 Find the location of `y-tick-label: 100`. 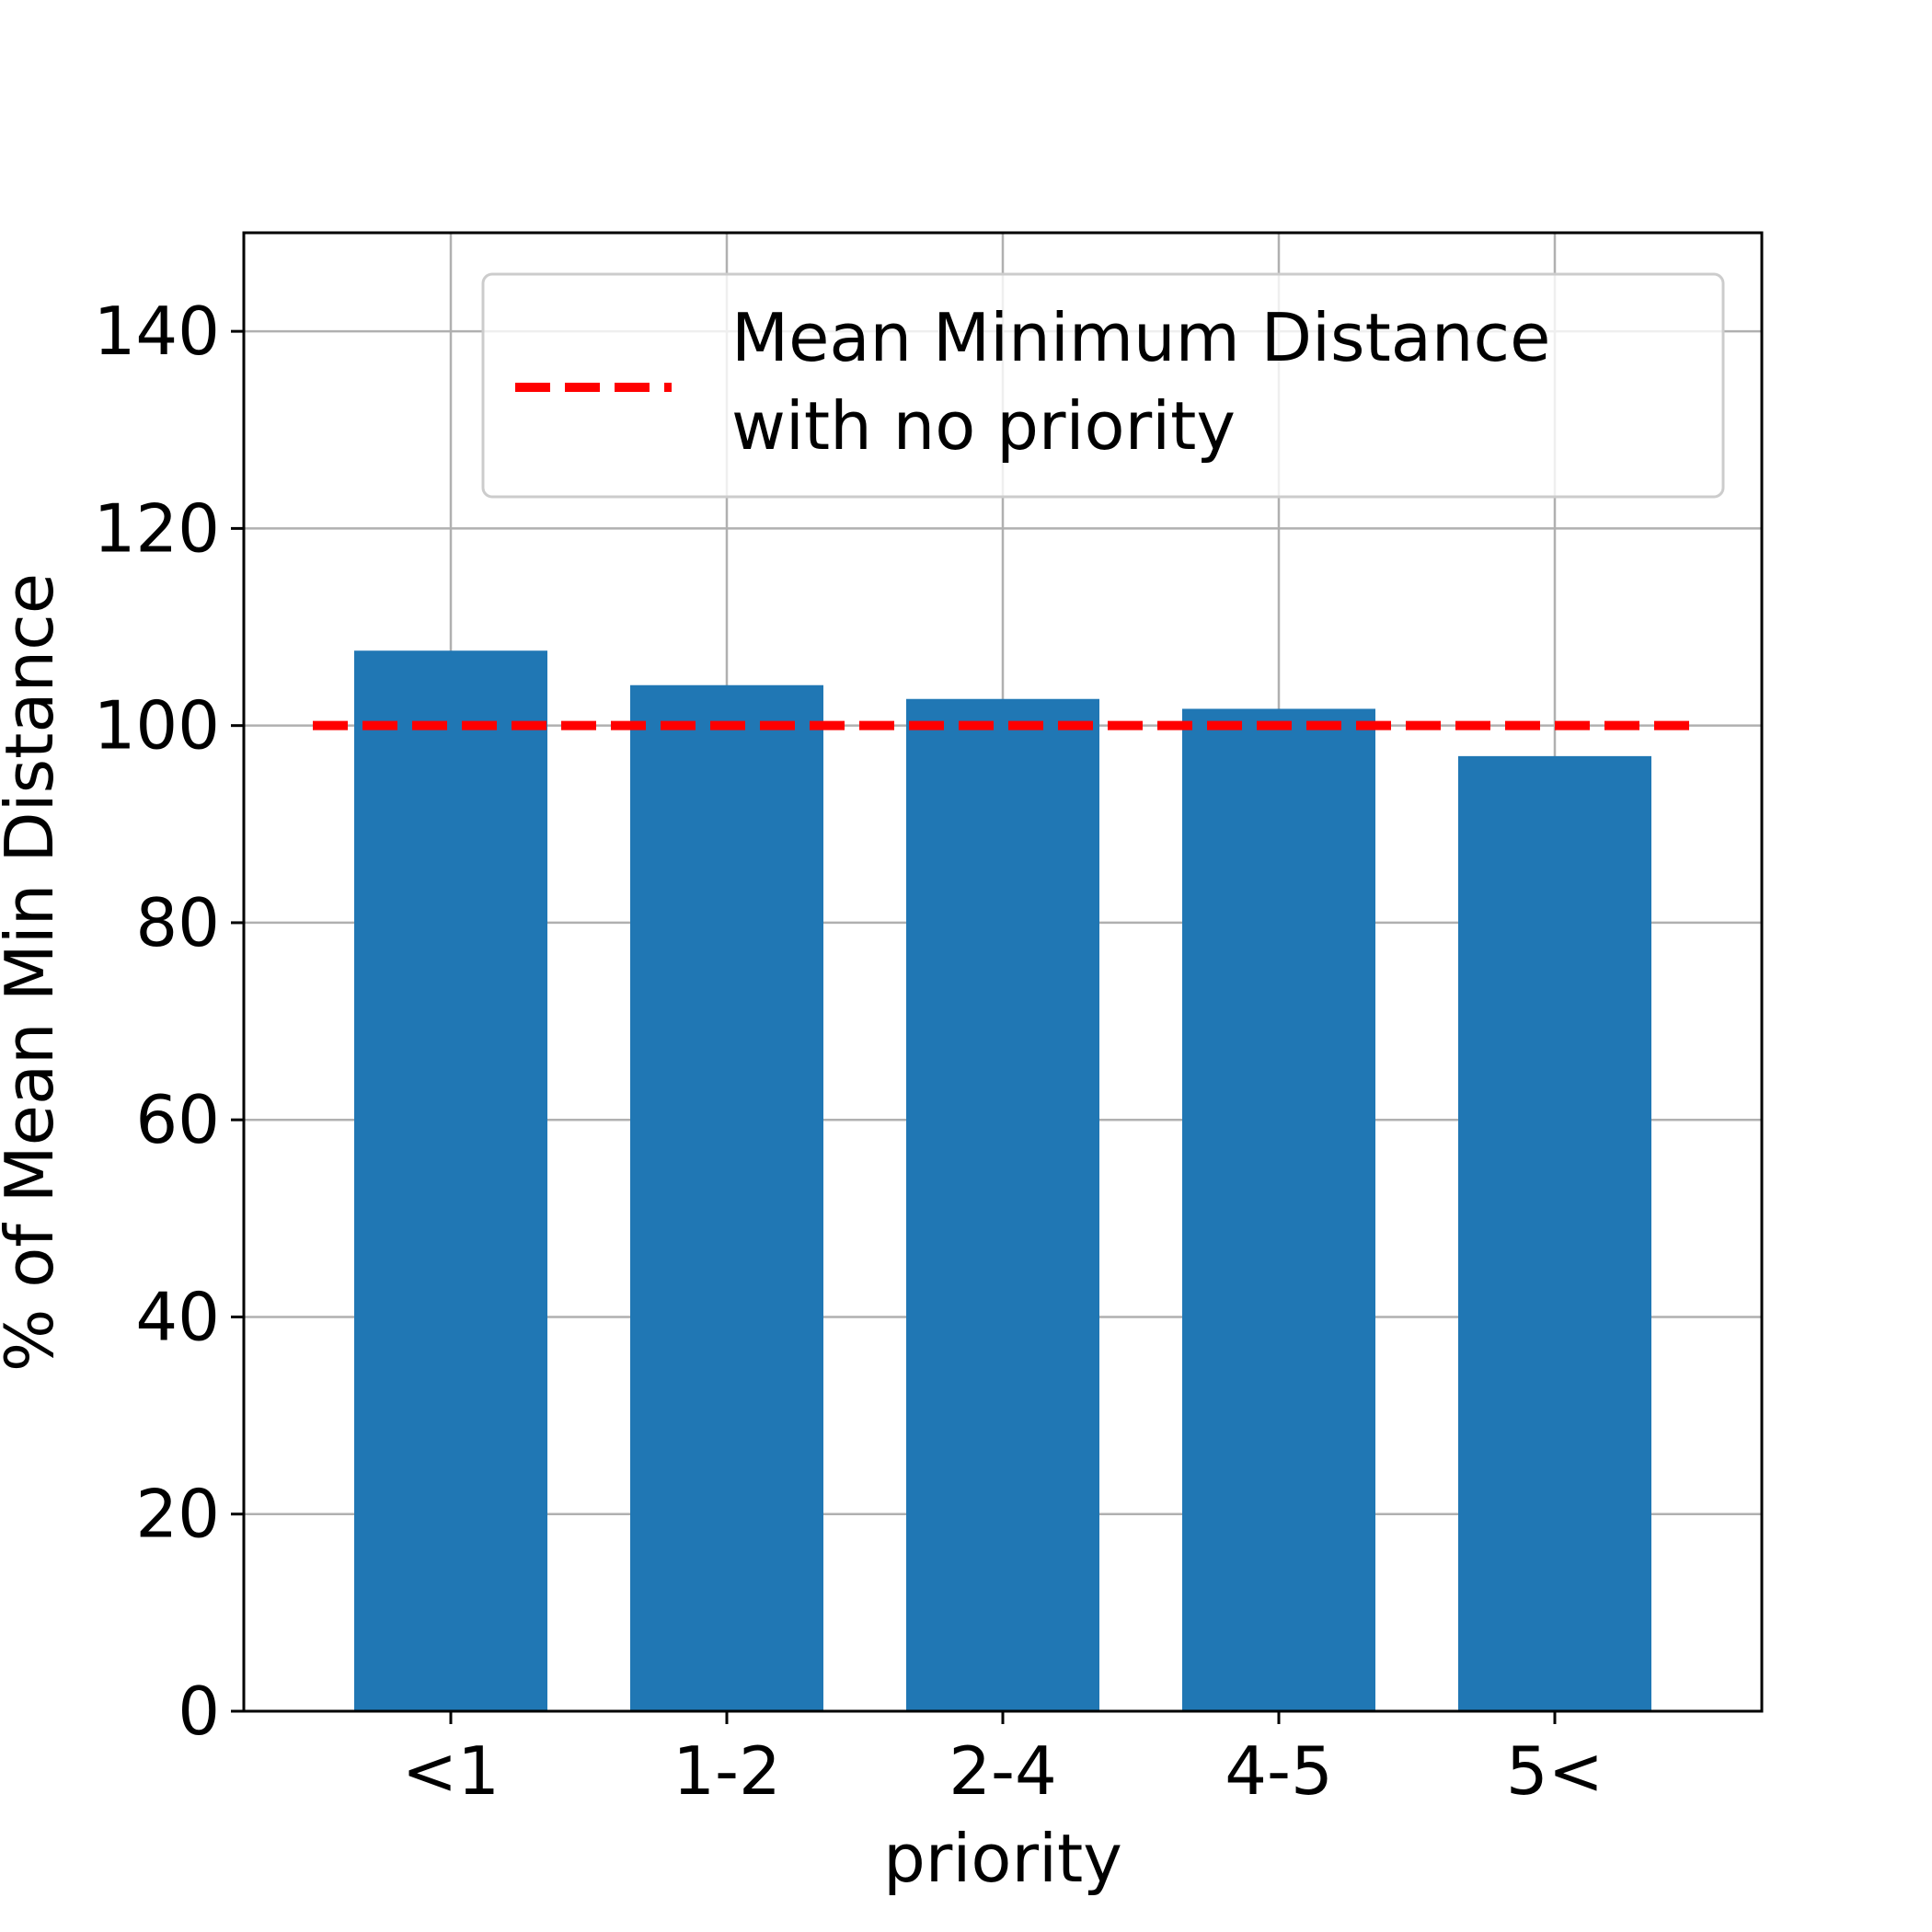

y-tick-label: 100 is located at coordinates (157, 726).